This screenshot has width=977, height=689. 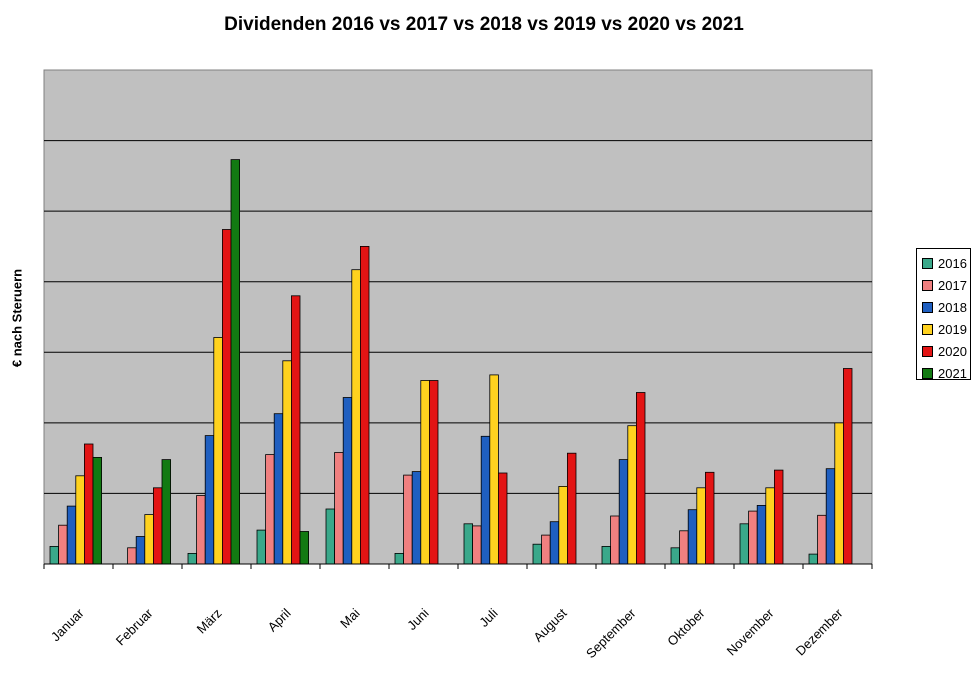 I want to click on bar-2019-Juni, so click(x=425, y=472).